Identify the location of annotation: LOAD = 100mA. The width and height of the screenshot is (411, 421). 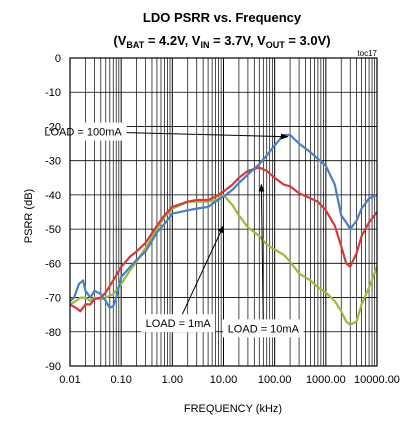
(164, 131).